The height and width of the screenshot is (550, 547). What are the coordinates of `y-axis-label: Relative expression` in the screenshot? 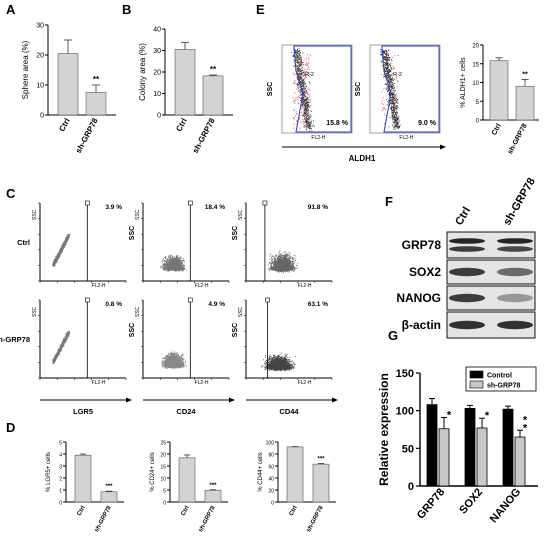 It's located at (384, 429).